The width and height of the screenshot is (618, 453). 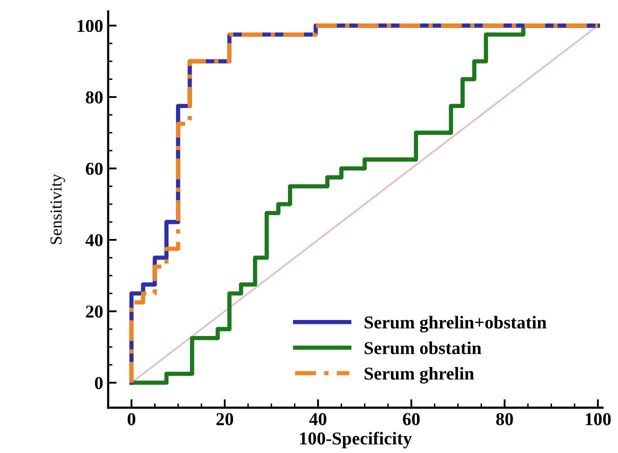 I want to click on x-tick-label: 0, so click(x=132, y=419).